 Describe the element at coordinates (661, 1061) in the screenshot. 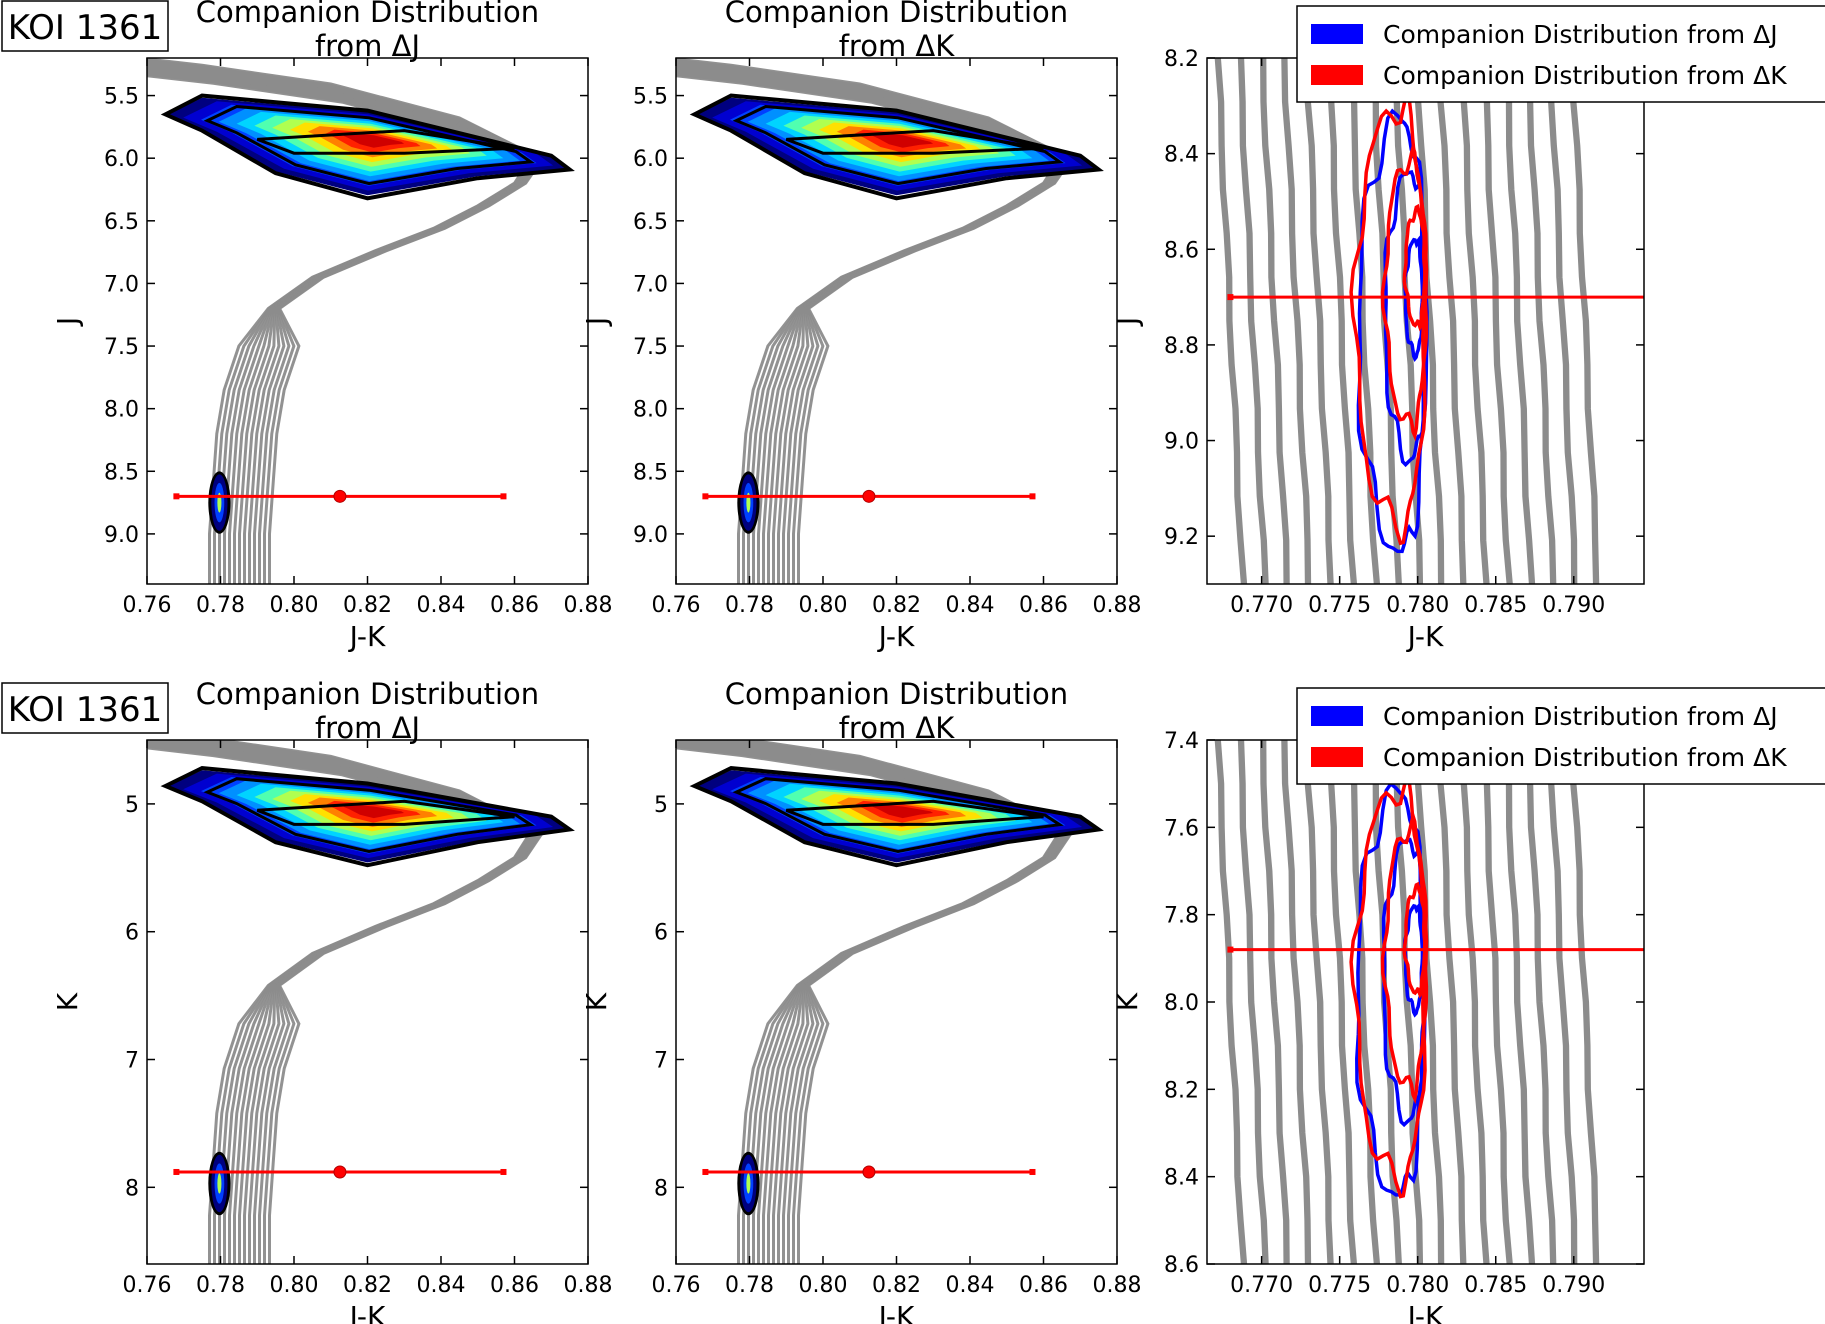

I see `y-tick-label: 7` at that location.